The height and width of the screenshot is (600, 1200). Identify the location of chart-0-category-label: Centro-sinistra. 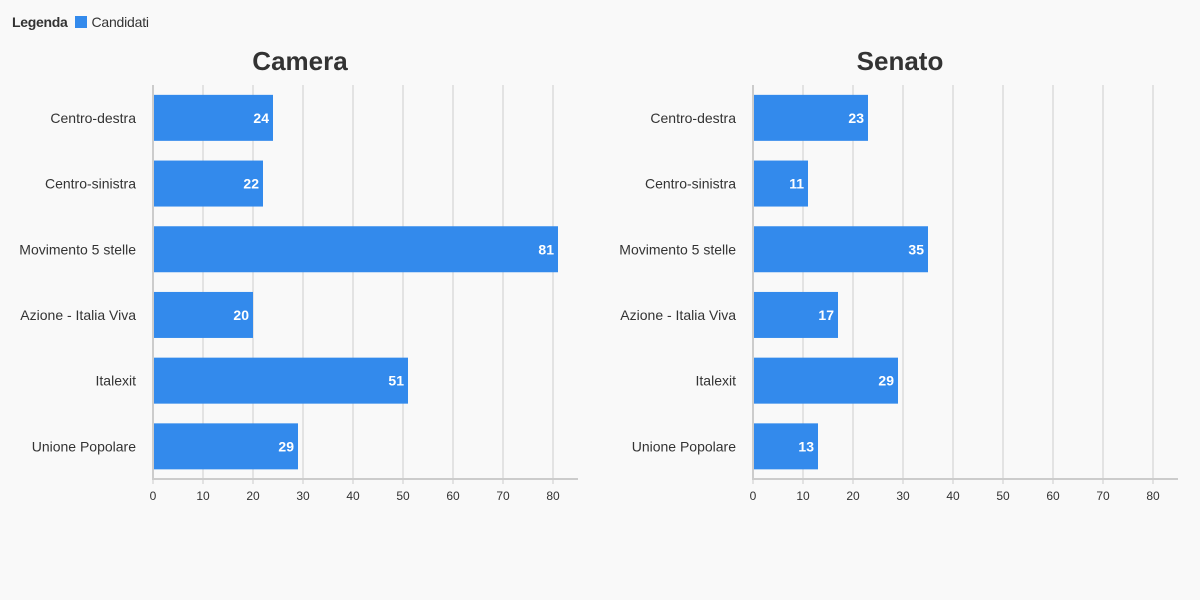
(90, 184).